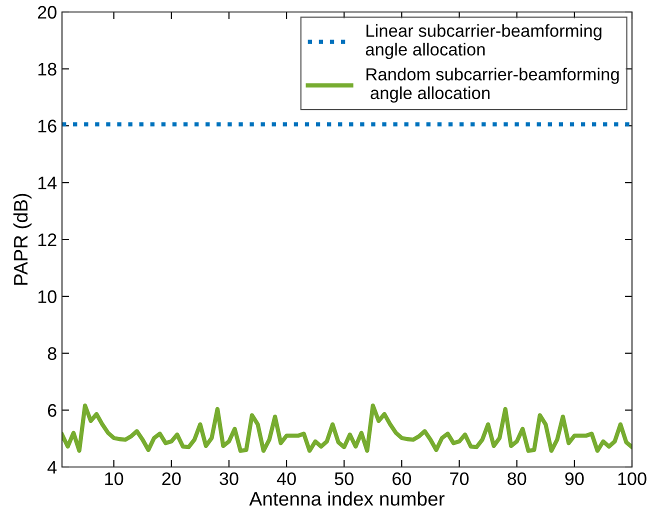 The width and height of the screenshot is (649, 521). What do you see at coordinates (47, 297) in the screenshot?
I see `y-tick-label: 10` at bounding box center [47, 297].